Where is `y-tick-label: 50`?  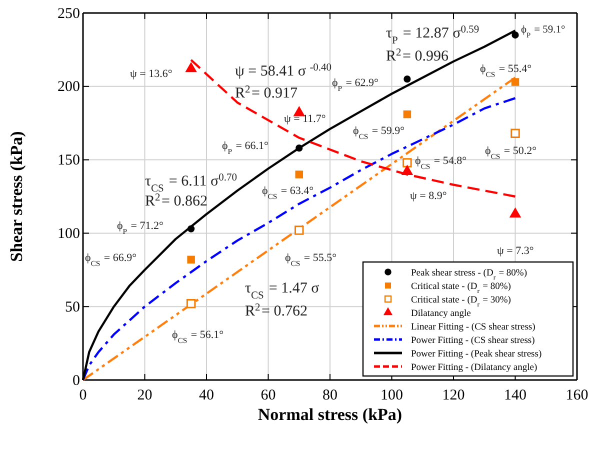
y-tick-label: 50 is located at coordinates (72, 307).